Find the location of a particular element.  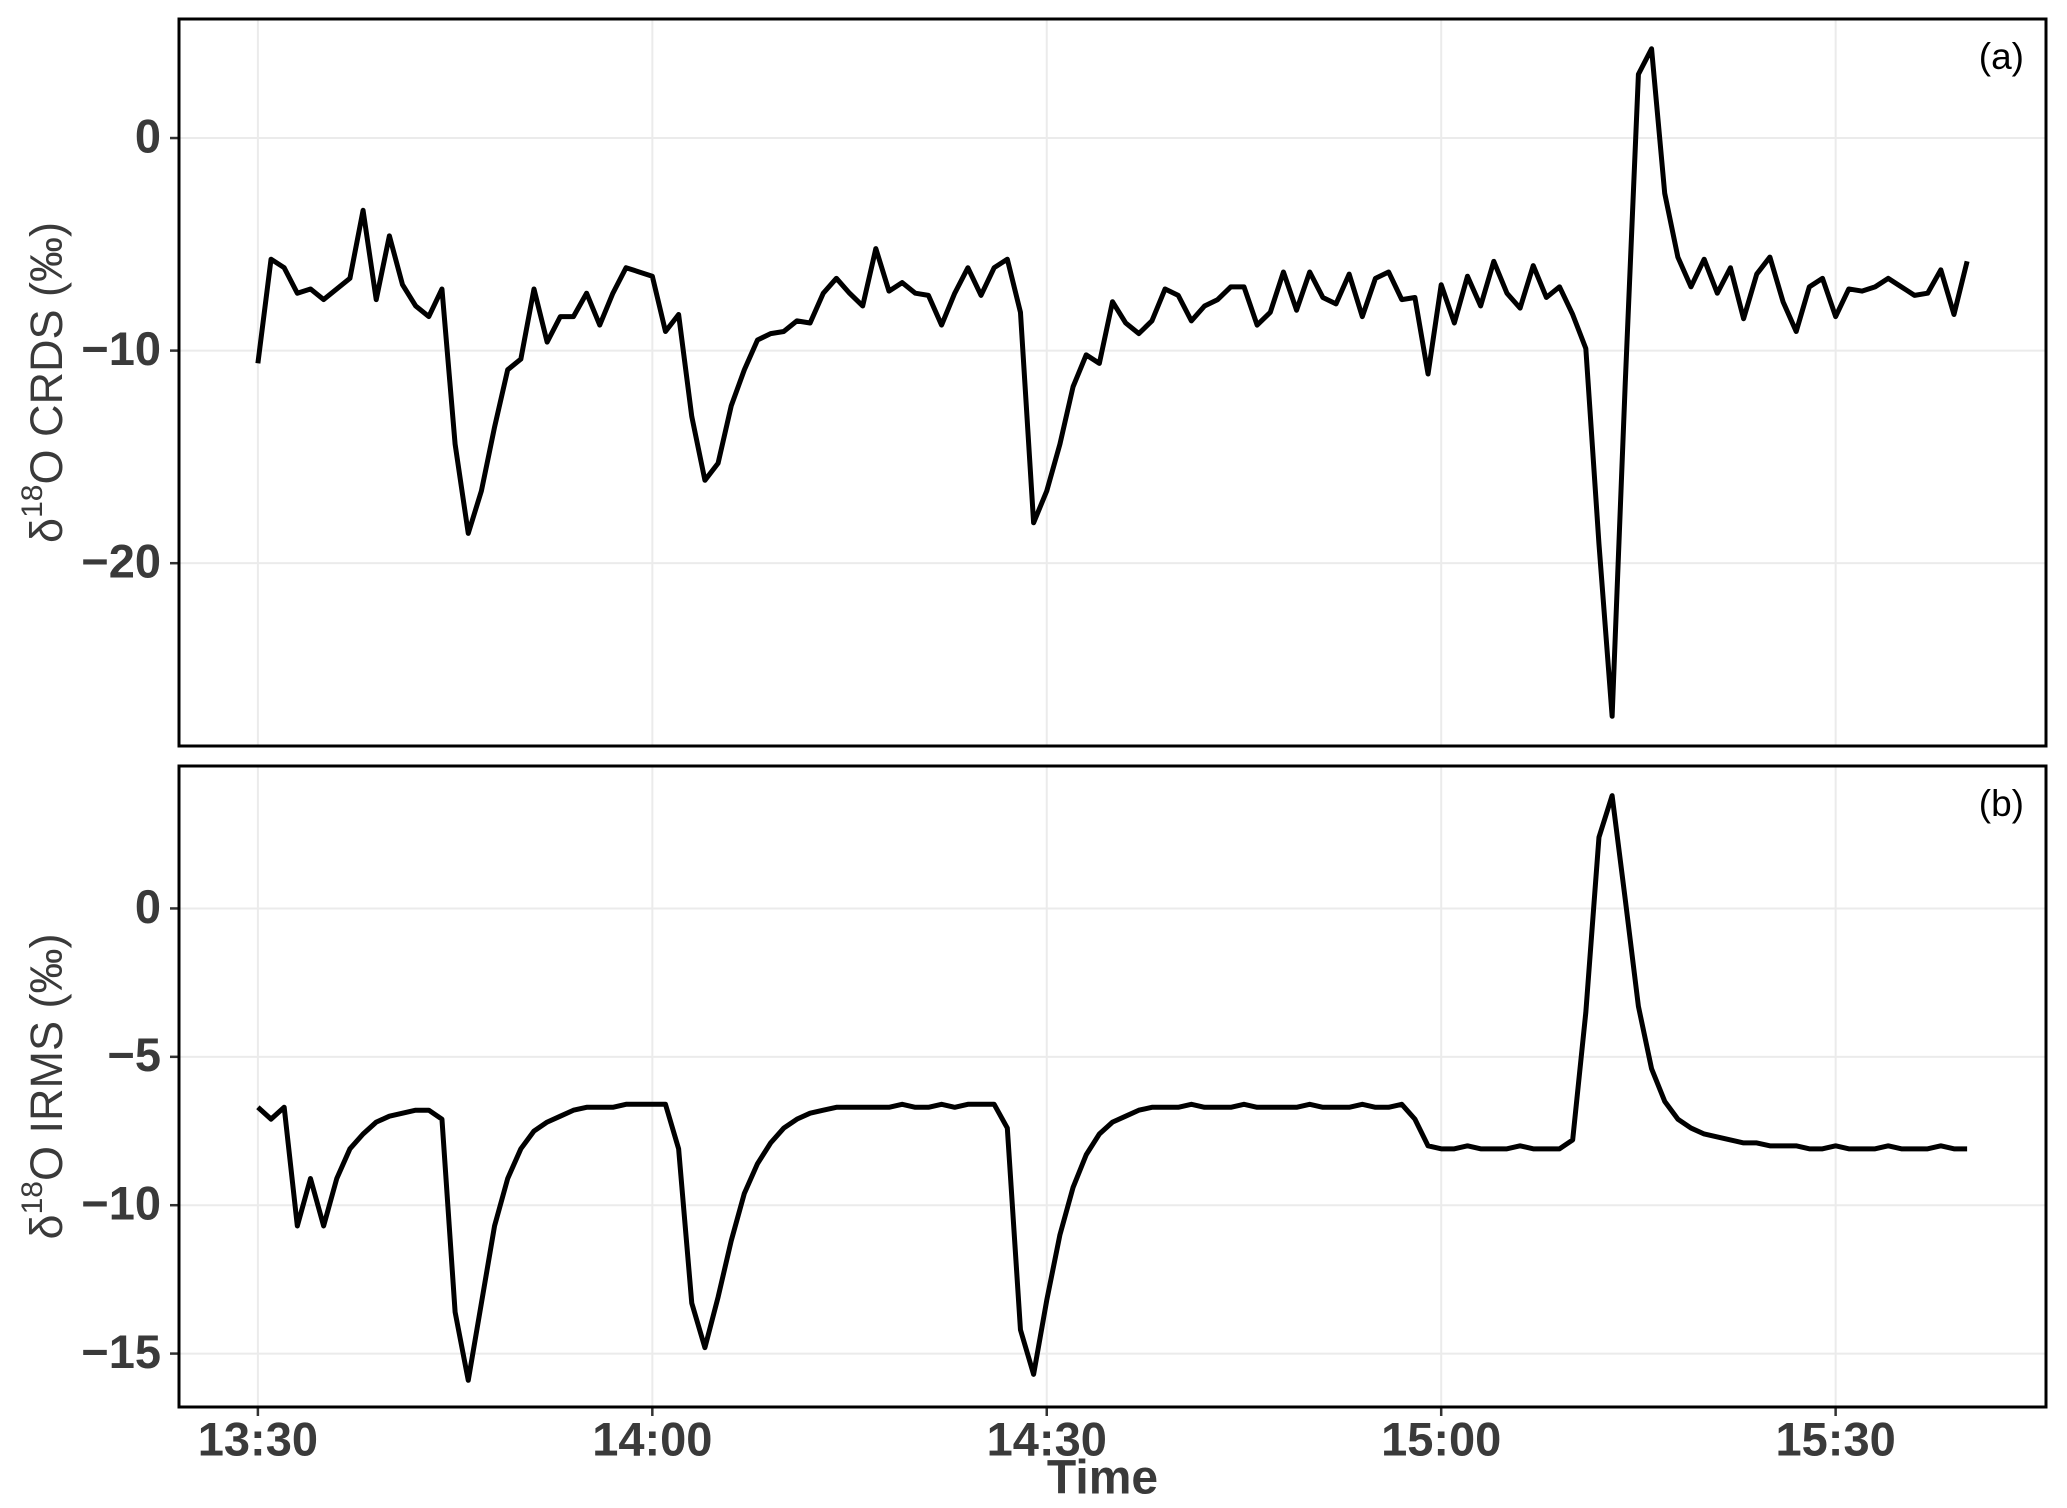

x-axis-title: Time is located at coordinates (1102, 1478).